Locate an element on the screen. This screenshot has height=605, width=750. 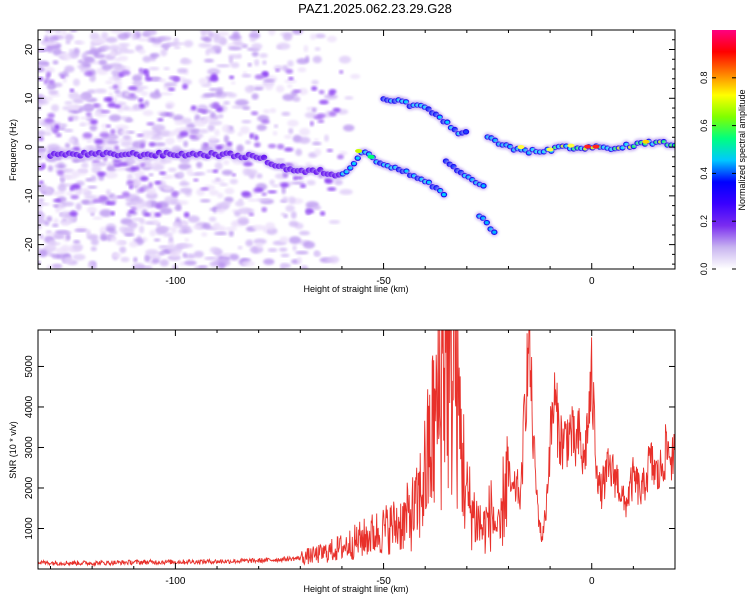
ridge-peak is located at coordinates (550, 149).